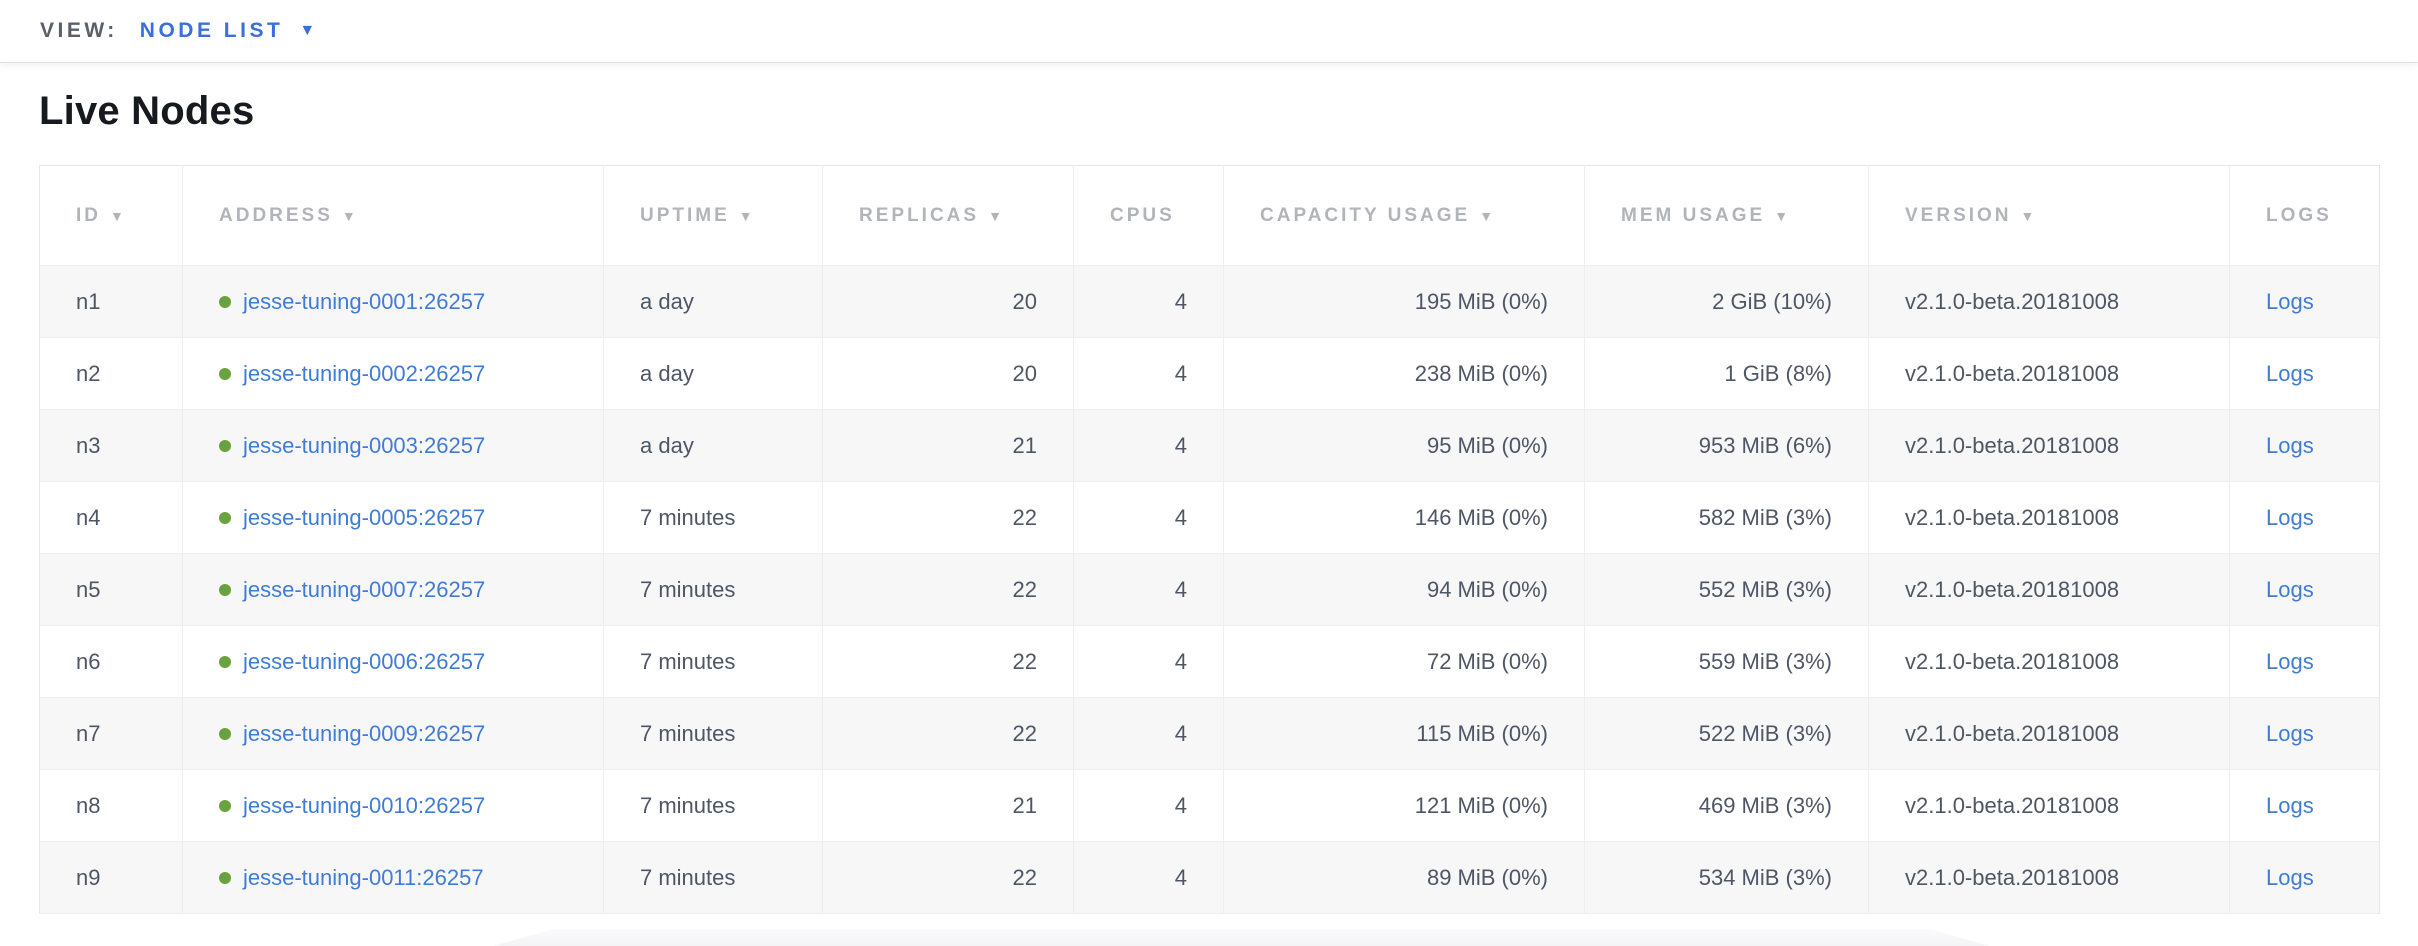  What do you see at coordinates (393, 215) in the screenshot?
I see `column-header-address: ADDRESS ▼` at bounding box center [393, 215].